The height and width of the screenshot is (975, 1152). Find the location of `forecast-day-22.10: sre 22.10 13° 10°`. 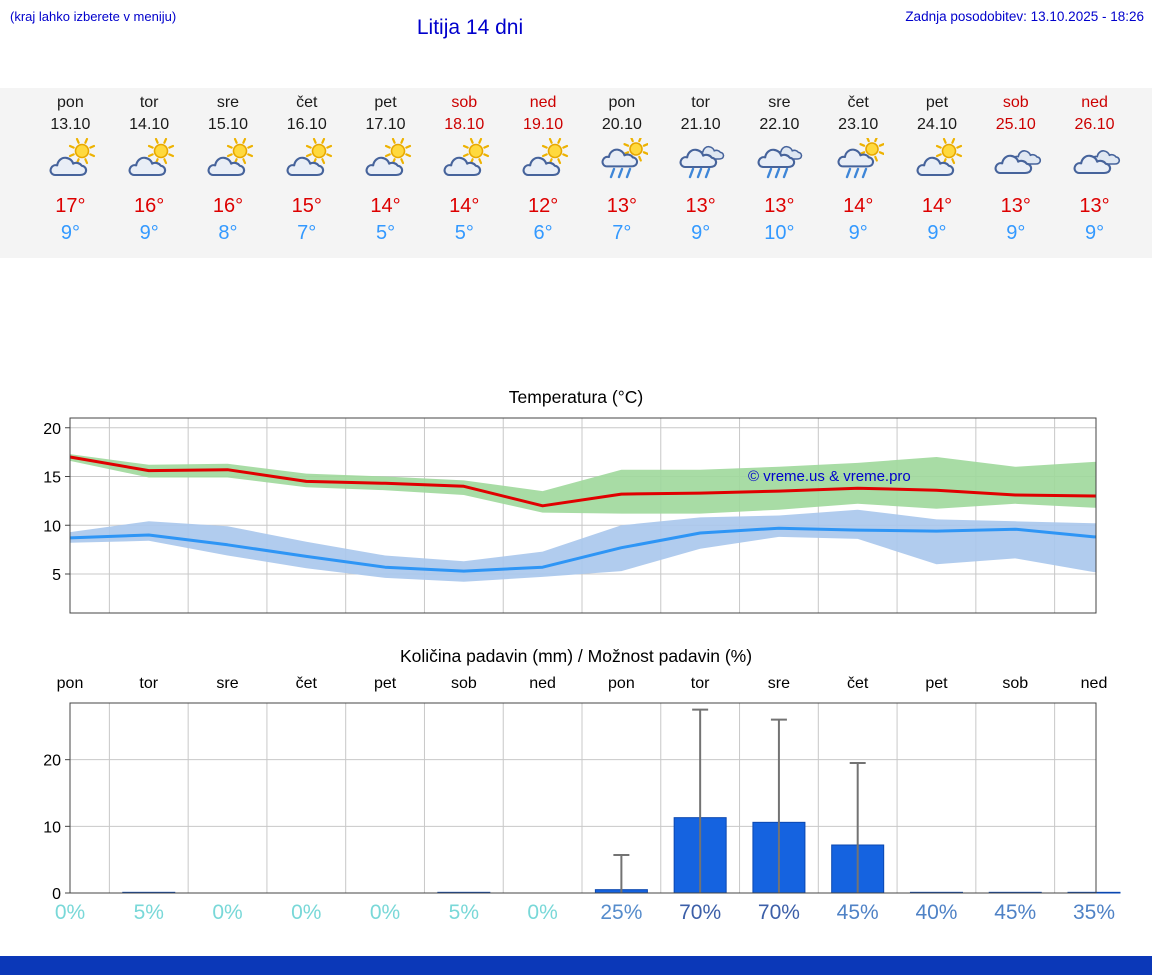

forecast-day-22.10: sre 22.10 13° 10° is located at coordinates (779, 169).